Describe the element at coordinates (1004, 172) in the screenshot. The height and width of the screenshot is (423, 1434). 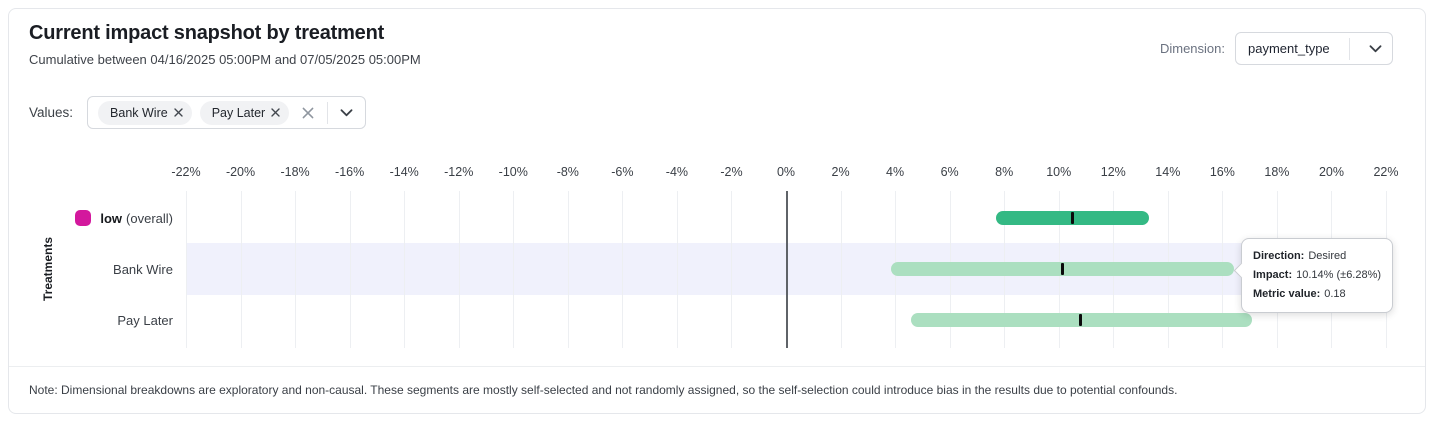
I see `x-tick-label: 8%` at that location.